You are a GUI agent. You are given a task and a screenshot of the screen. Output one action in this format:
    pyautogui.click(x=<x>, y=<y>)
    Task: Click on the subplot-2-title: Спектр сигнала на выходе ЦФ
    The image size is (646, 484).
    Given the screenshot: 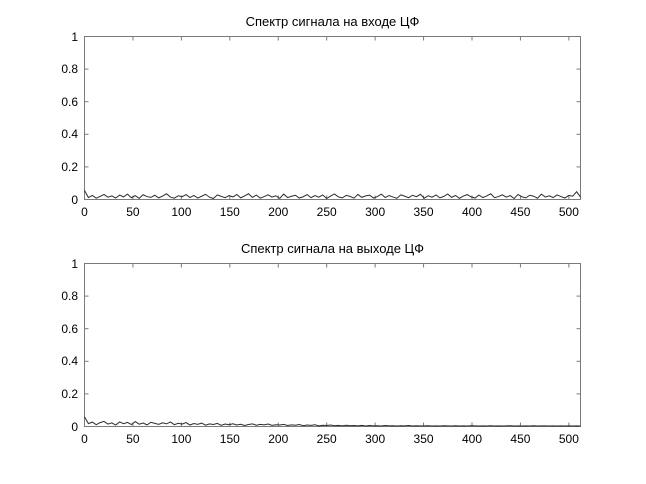 What is the action you would take?
    pyautogui.click(x=332, y=248)
    